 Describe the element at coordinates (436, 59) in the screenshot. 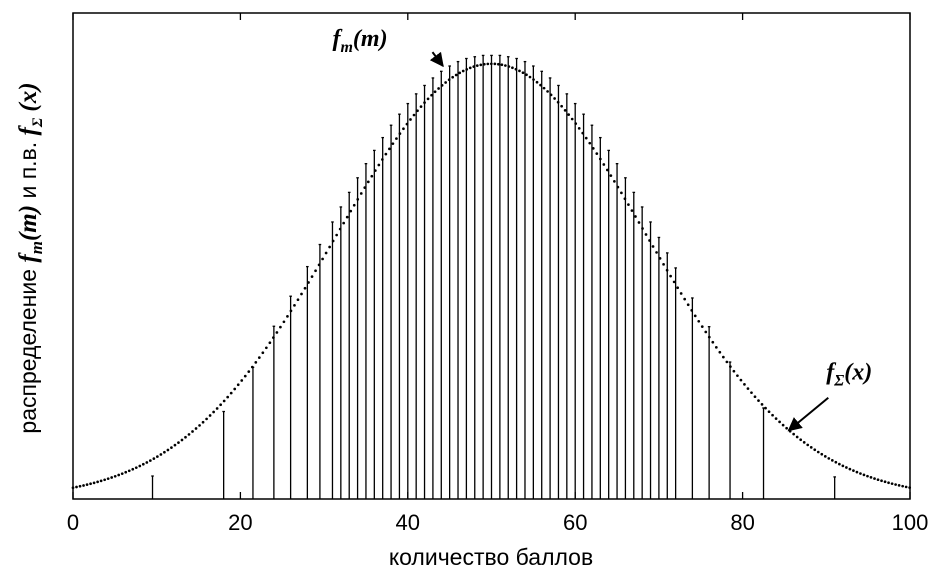

I see `annotation-arrow` at that location.